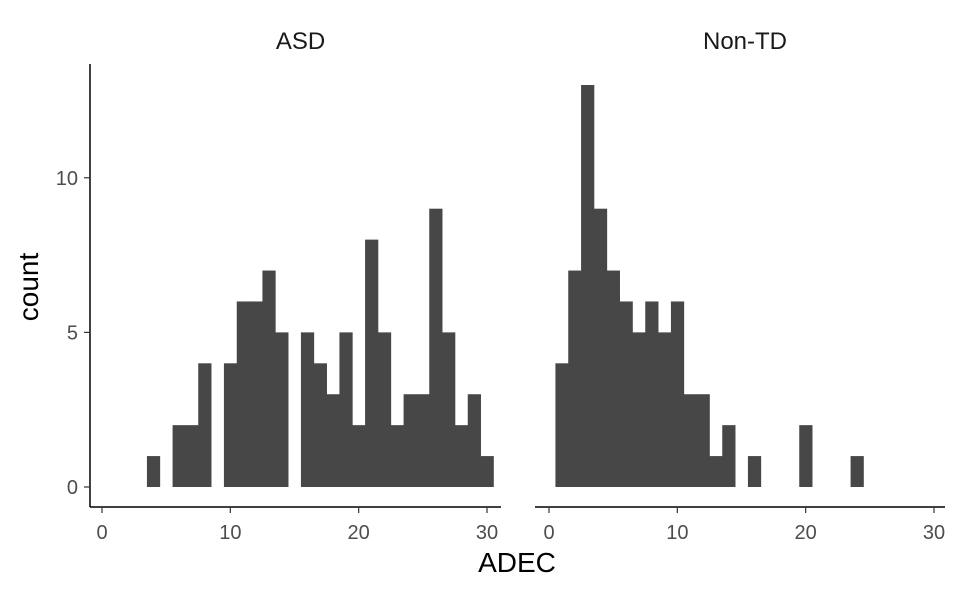 The image size is (960, 593). What do you see at coordinates (67, 179) in the screenshot?
I see `y-tick-label: 10` at bounding box center [67, 179].